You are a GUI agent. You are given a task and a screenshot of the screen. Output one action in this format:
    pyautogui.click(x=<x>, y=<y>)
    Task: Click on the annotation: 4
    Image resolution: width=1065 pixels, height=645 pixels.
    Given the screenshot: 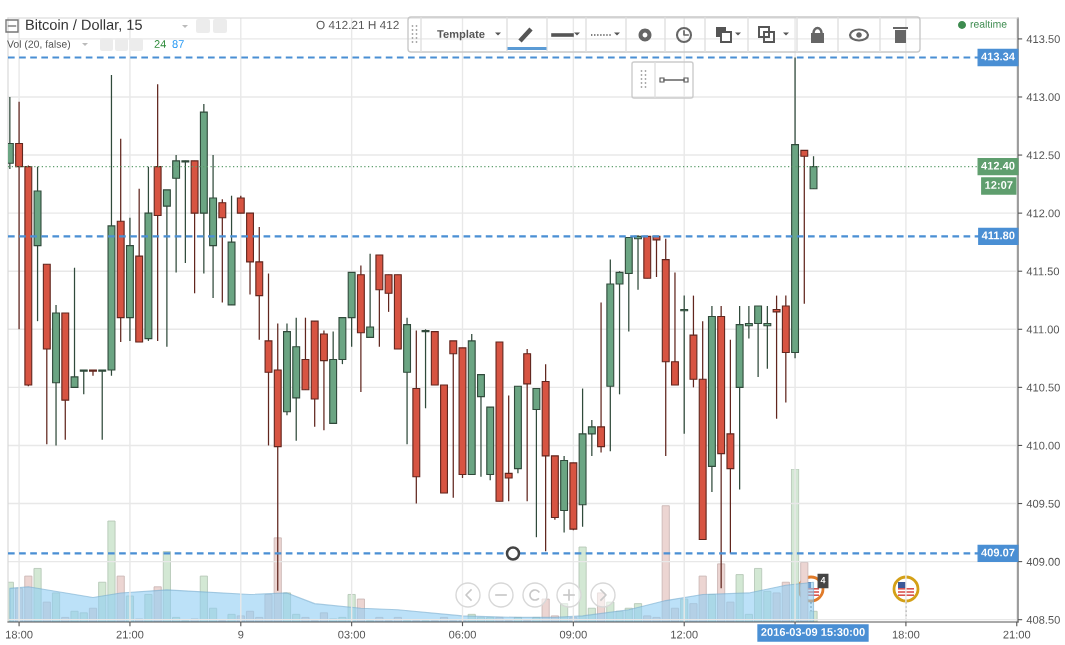 What is the action you would take?
    pyautogui.click(x=823, y=580)
    